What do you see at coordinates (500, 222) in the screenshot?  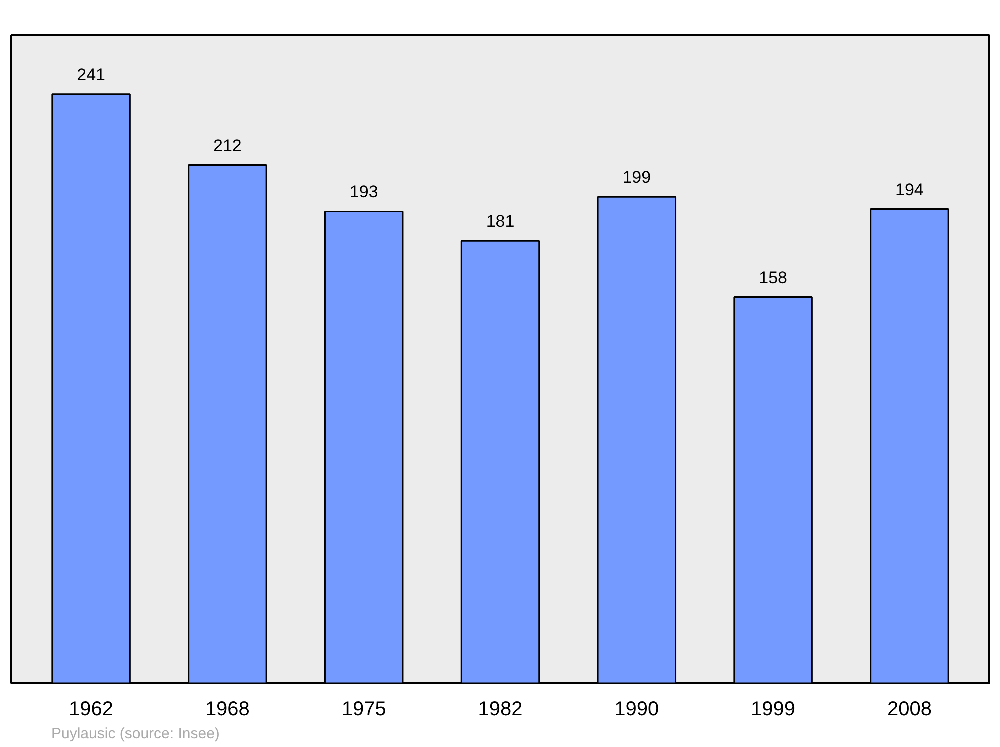 I see `data-label: 181` at bounding box center [500, 222].